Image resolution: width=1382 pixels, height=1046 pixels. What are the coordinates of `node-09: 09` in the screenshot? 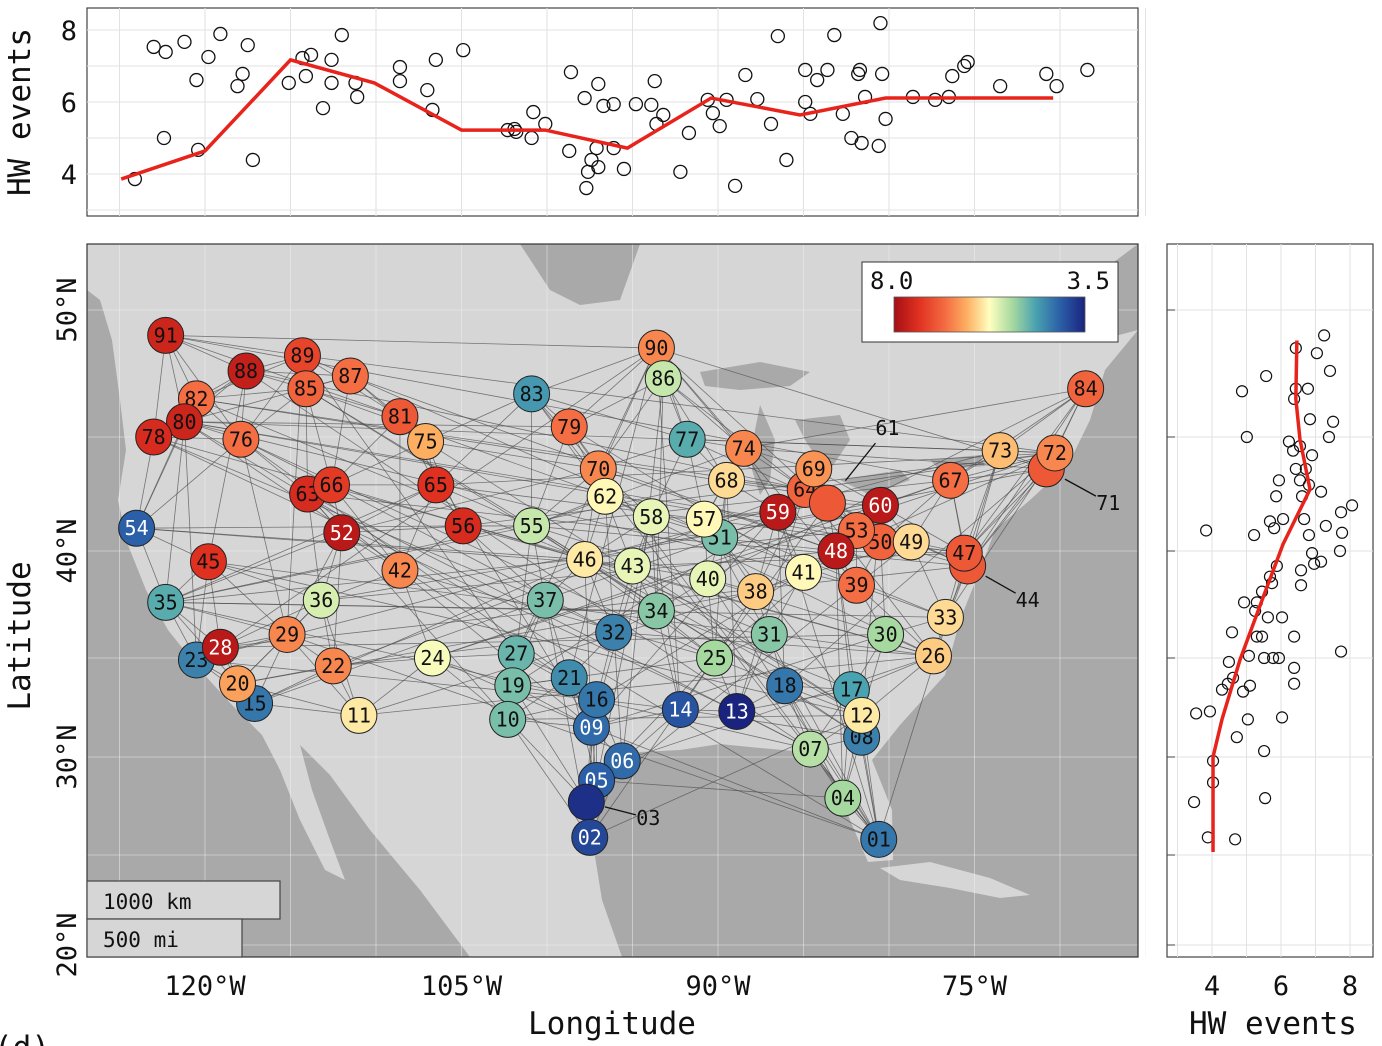 It's located at (591, 727).